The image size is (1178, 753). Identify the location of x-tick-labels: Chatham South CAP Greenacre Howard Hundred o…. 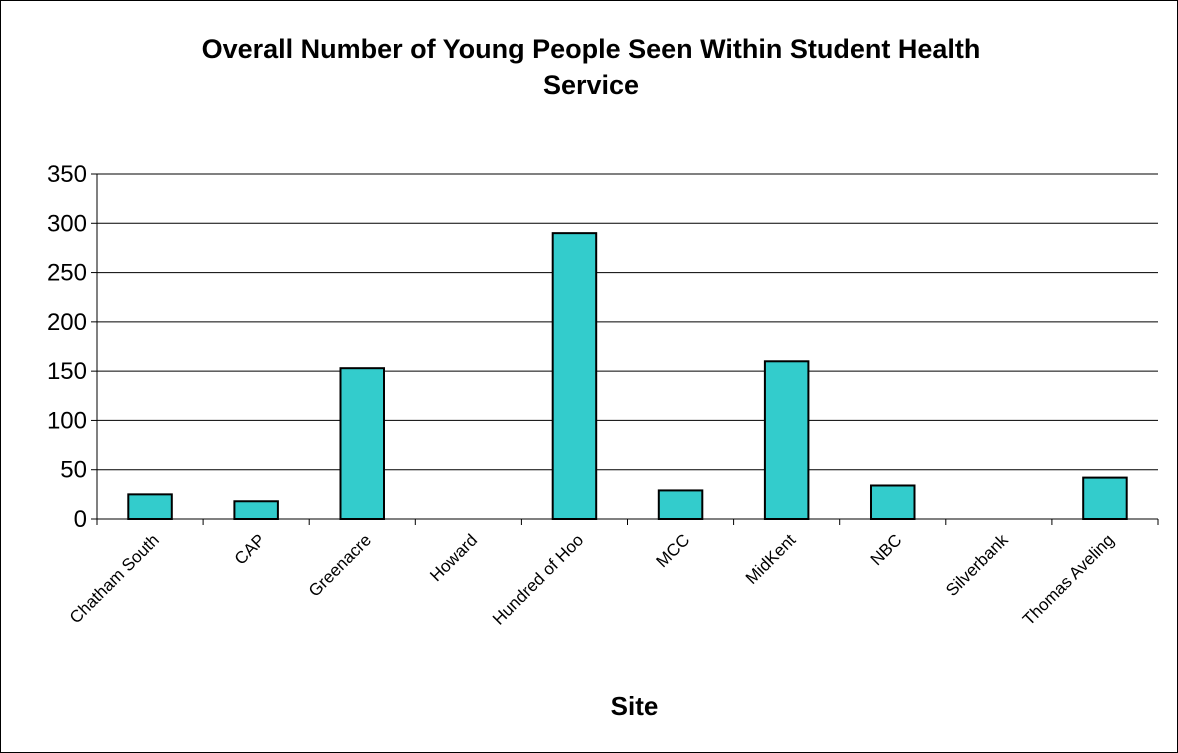
(592, 579).